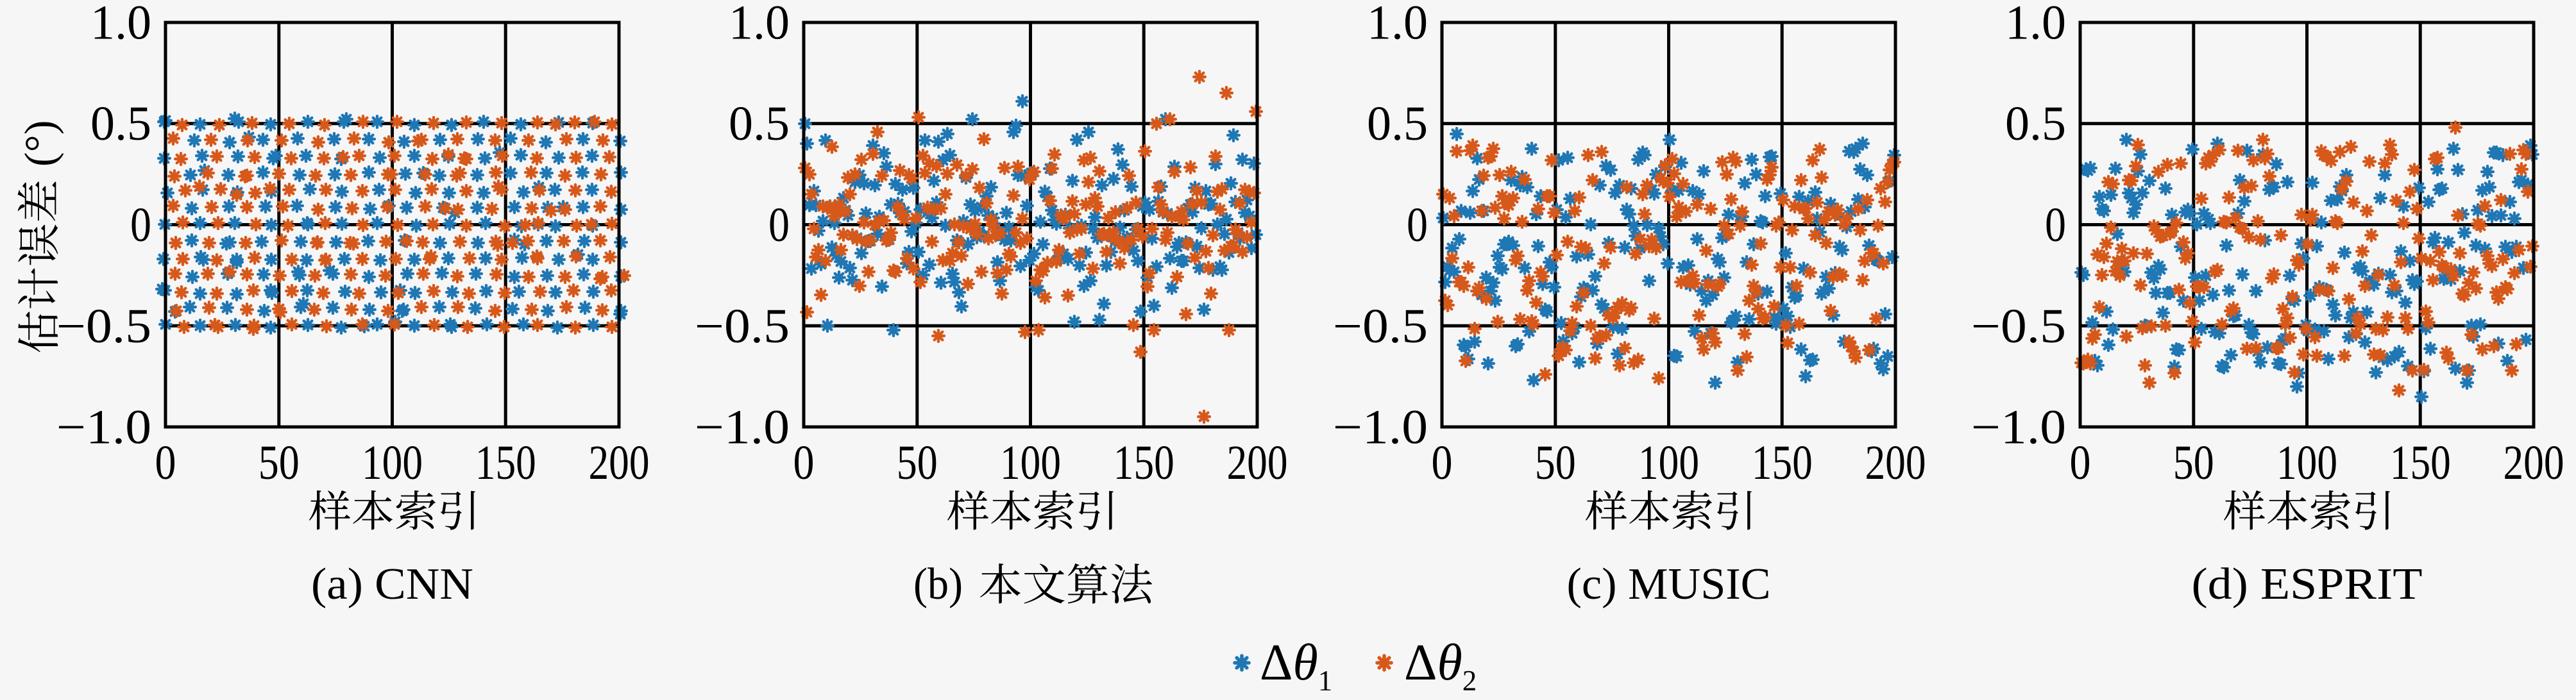 The height and width of the screenshot is (700, 2576). Describe the element at coordinates (938, 585) in the screenshot. I see `svg-text: (b)` at that location.